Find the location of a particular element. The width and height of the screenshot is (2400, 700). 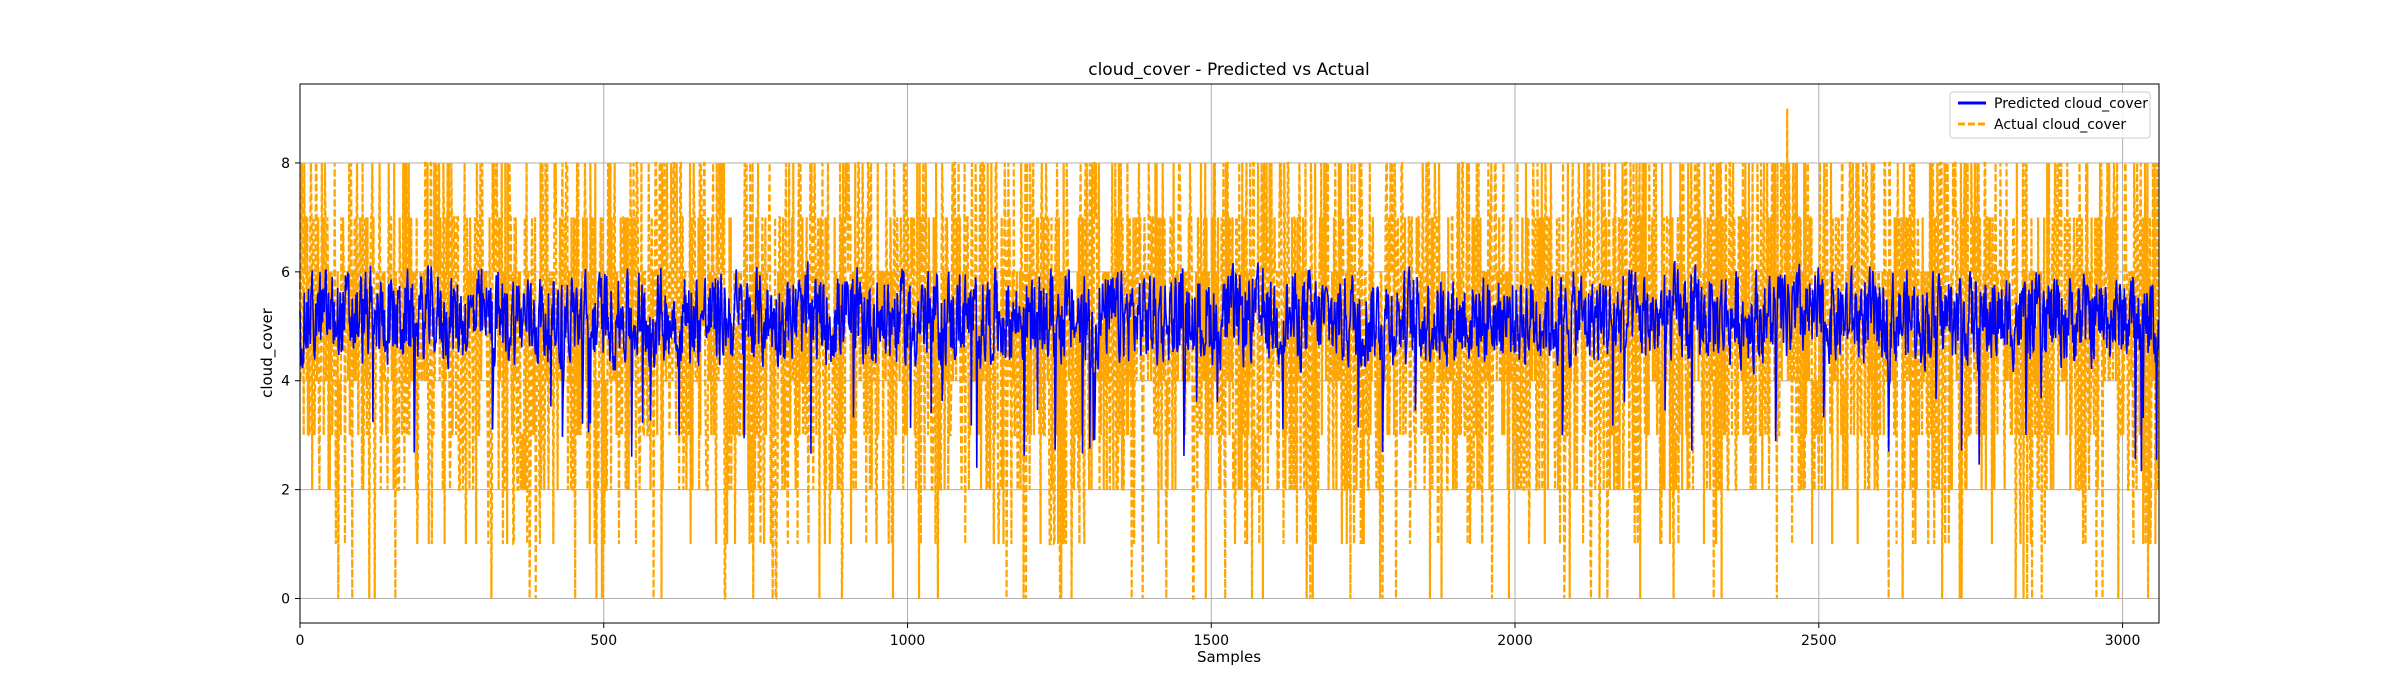

x-tick-label: 500 is located at coordinates (603, 641).